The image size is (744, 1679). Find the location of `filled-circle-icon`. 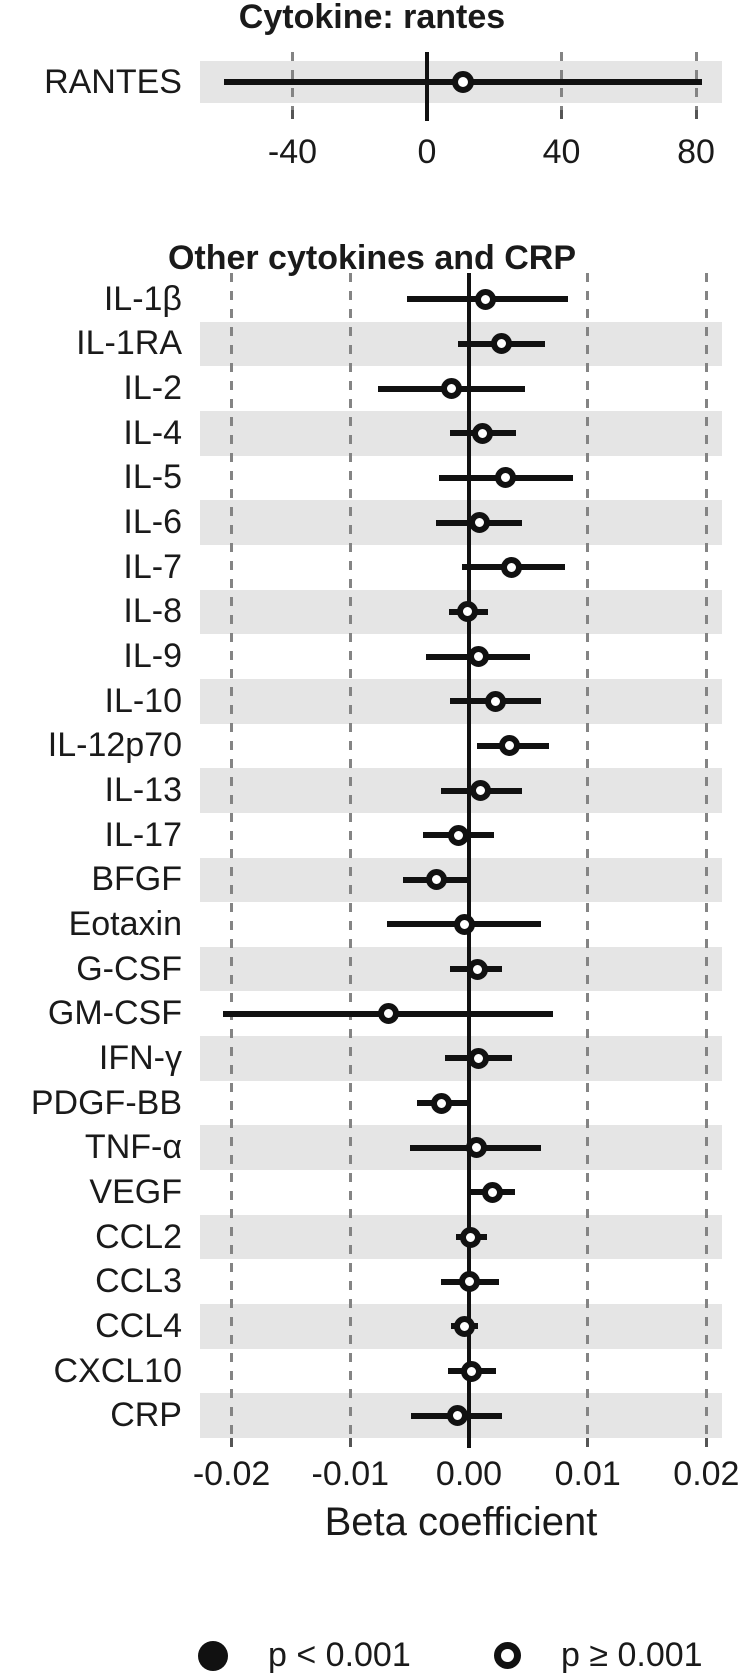

filled-circle-icon is located at coordinates (213, 1655).